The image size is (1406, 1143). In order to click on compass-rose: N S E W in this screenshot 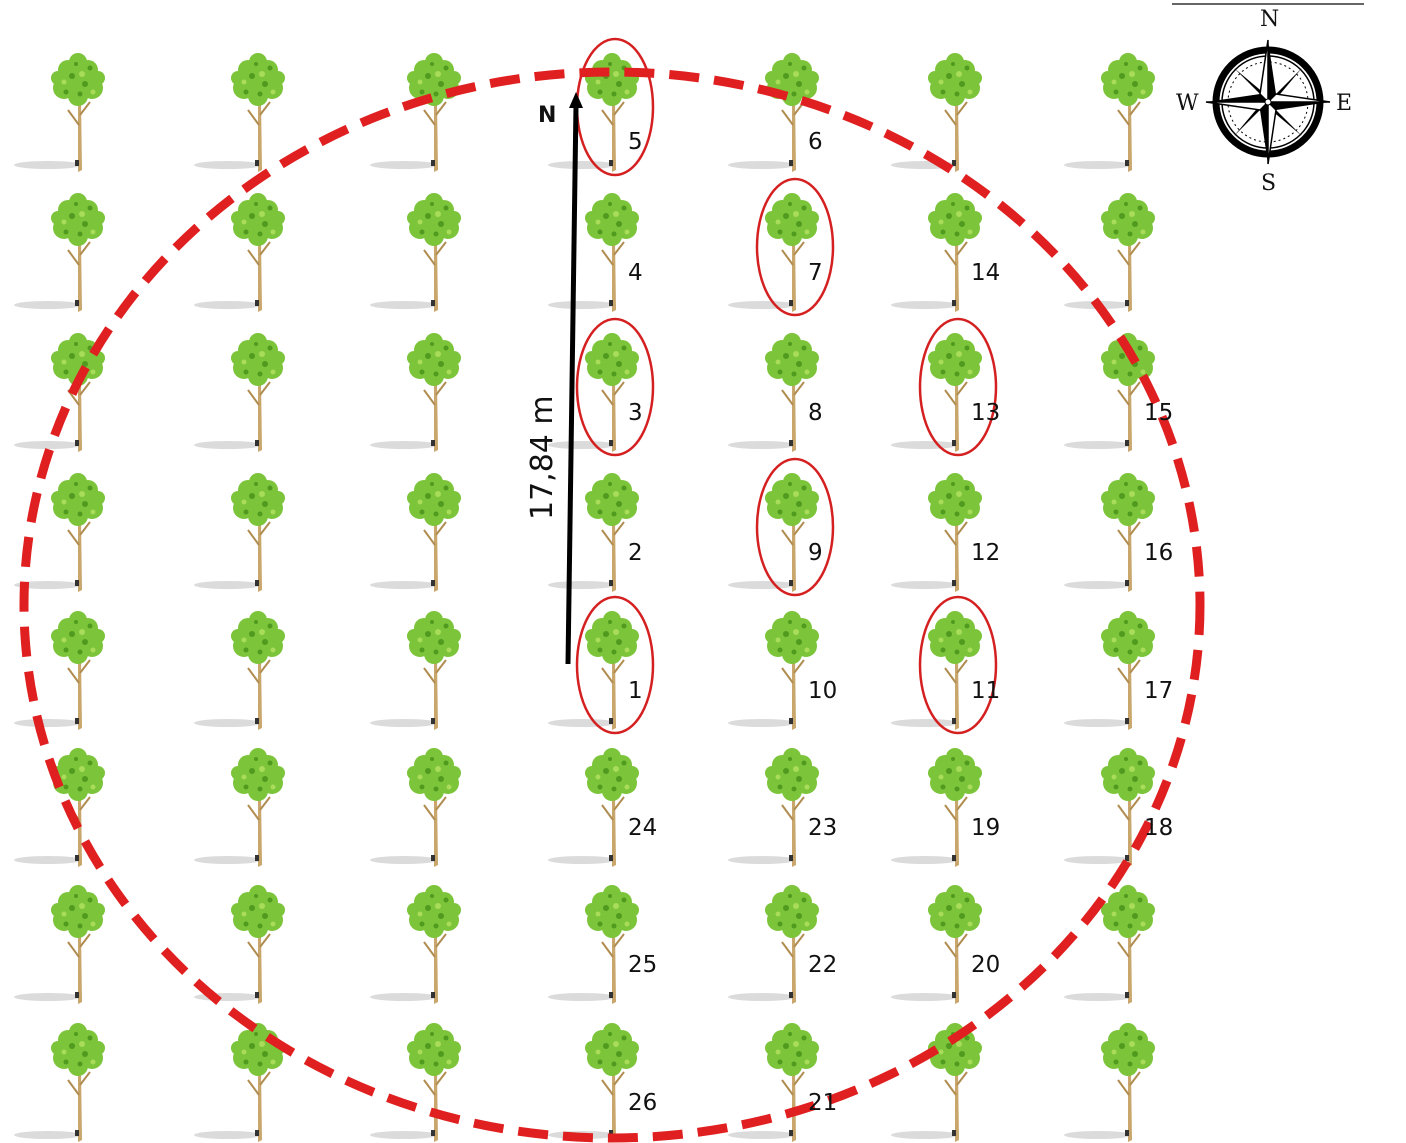, I will do `click(1268, 99)`.